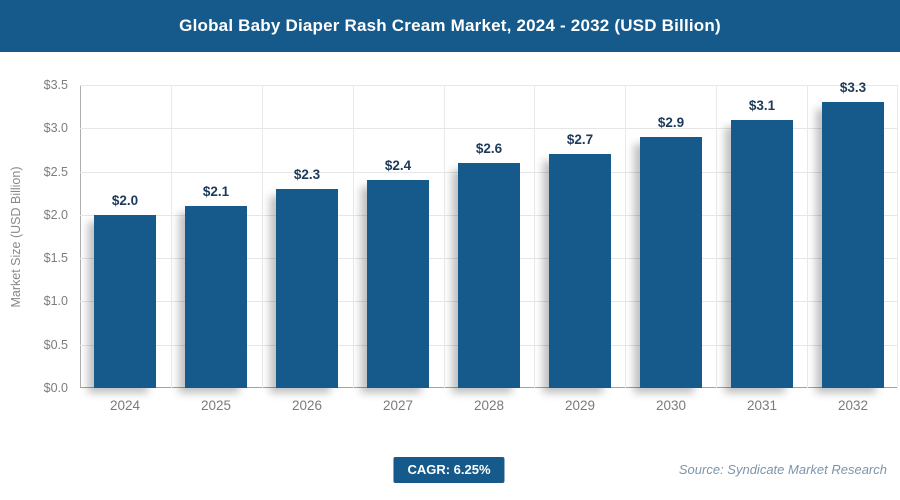 This screenshot has width=900, height=500. Describe the element at coordinates (489, 405) in the screenshot. I see `x-tick-label: 2028` at that location.